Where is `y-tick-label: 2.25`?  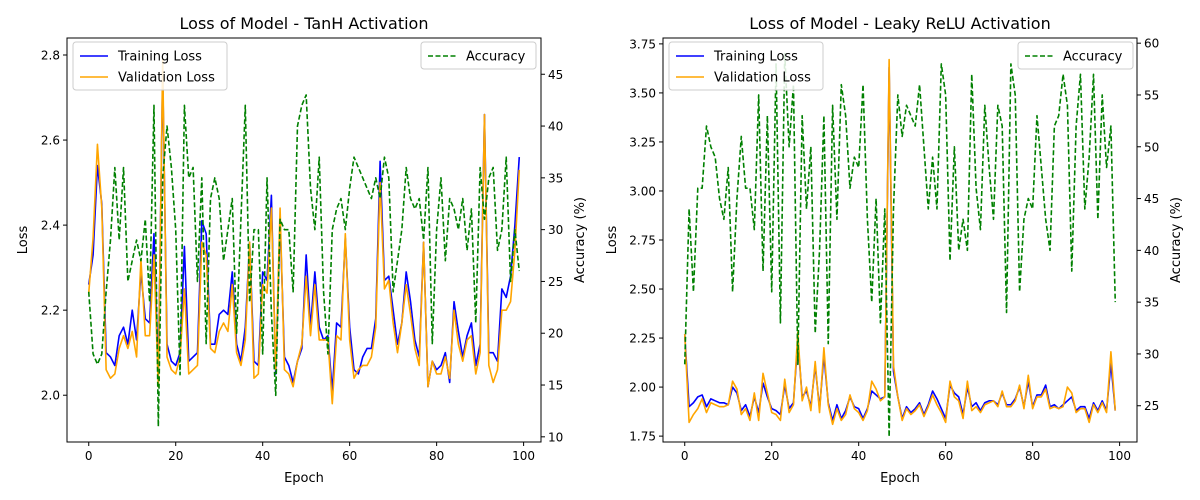 y-tick-label: 2.25 is located at coordinates (642, 339).